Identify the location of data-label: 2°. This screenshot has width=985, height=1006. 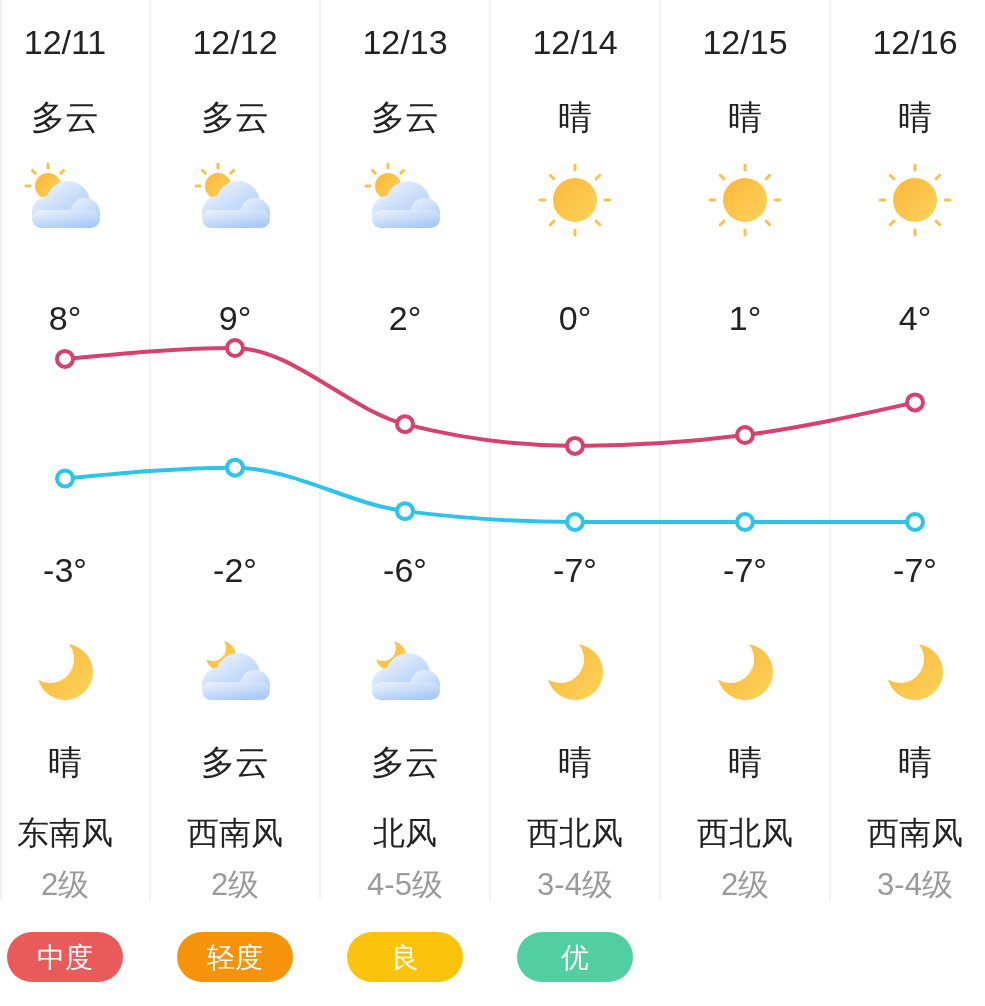
(405, 318).